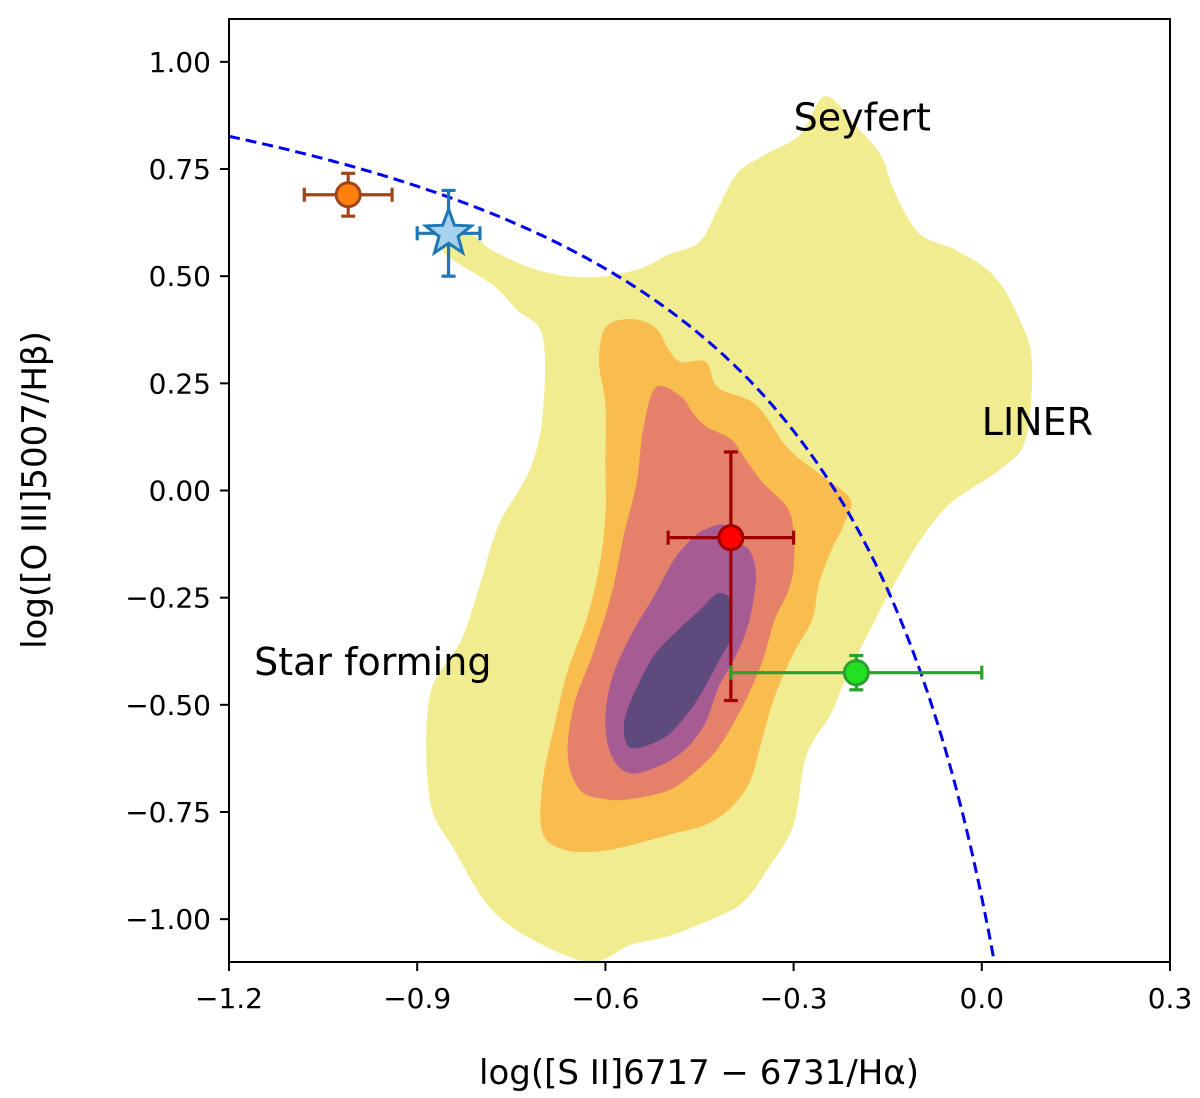 This screenshot has height=1098, width=1200. What do you see at coordinates (180, 491) in the screenshot?
I see `y-tick-label: 0.00` at bounding box center [180, 491].